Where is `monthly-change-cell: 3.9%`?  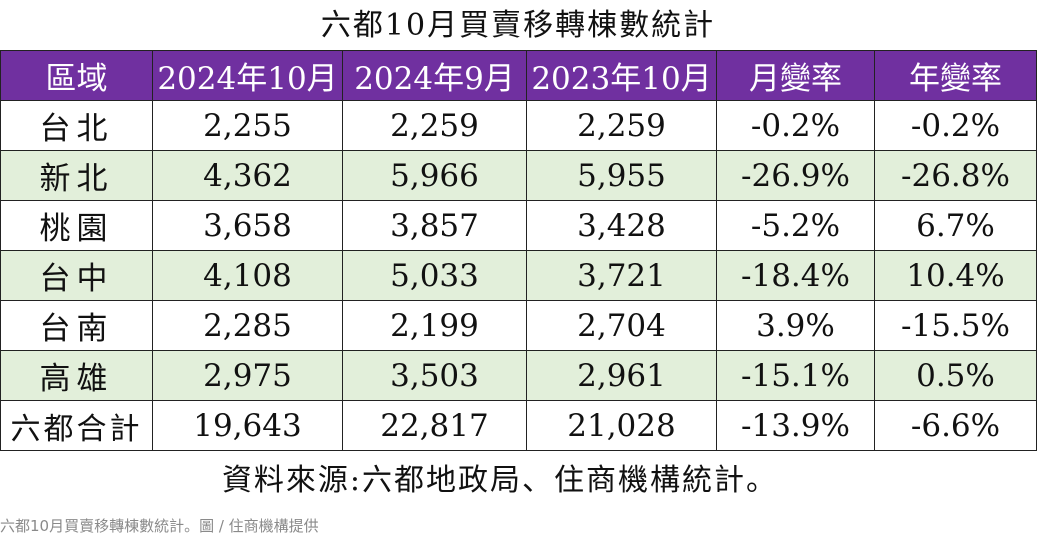 monthly-change-cell: 3.9% is located at coordinates (795, 325).